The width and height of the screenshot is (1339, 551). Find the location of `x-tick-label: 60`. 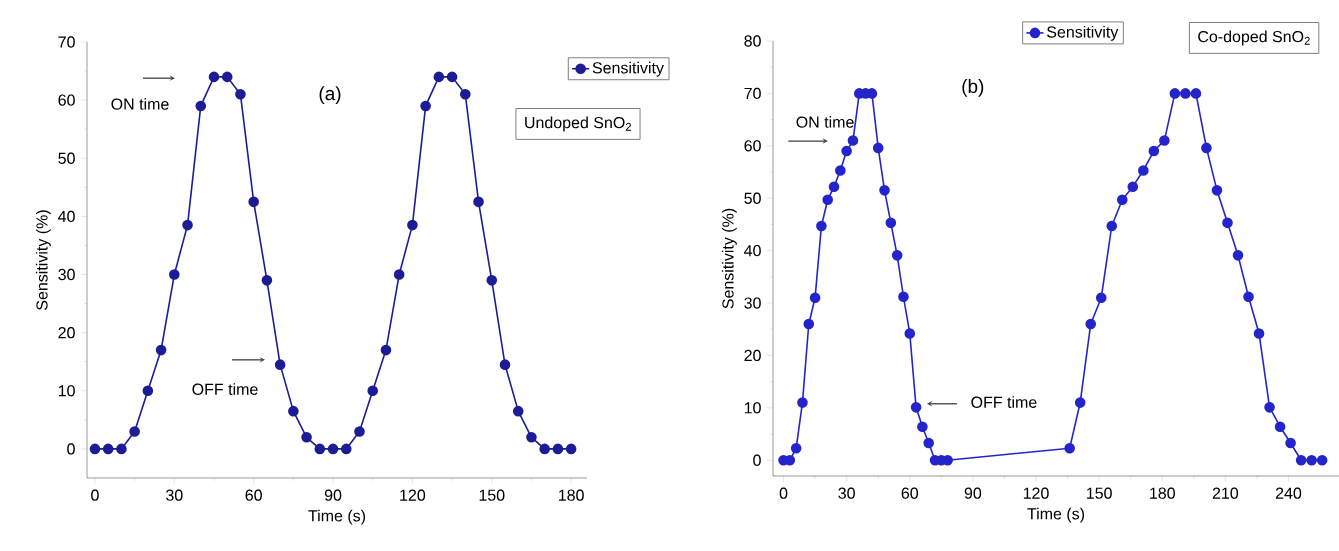

x-tick-label: 60 is located at coordinates (910, 493).